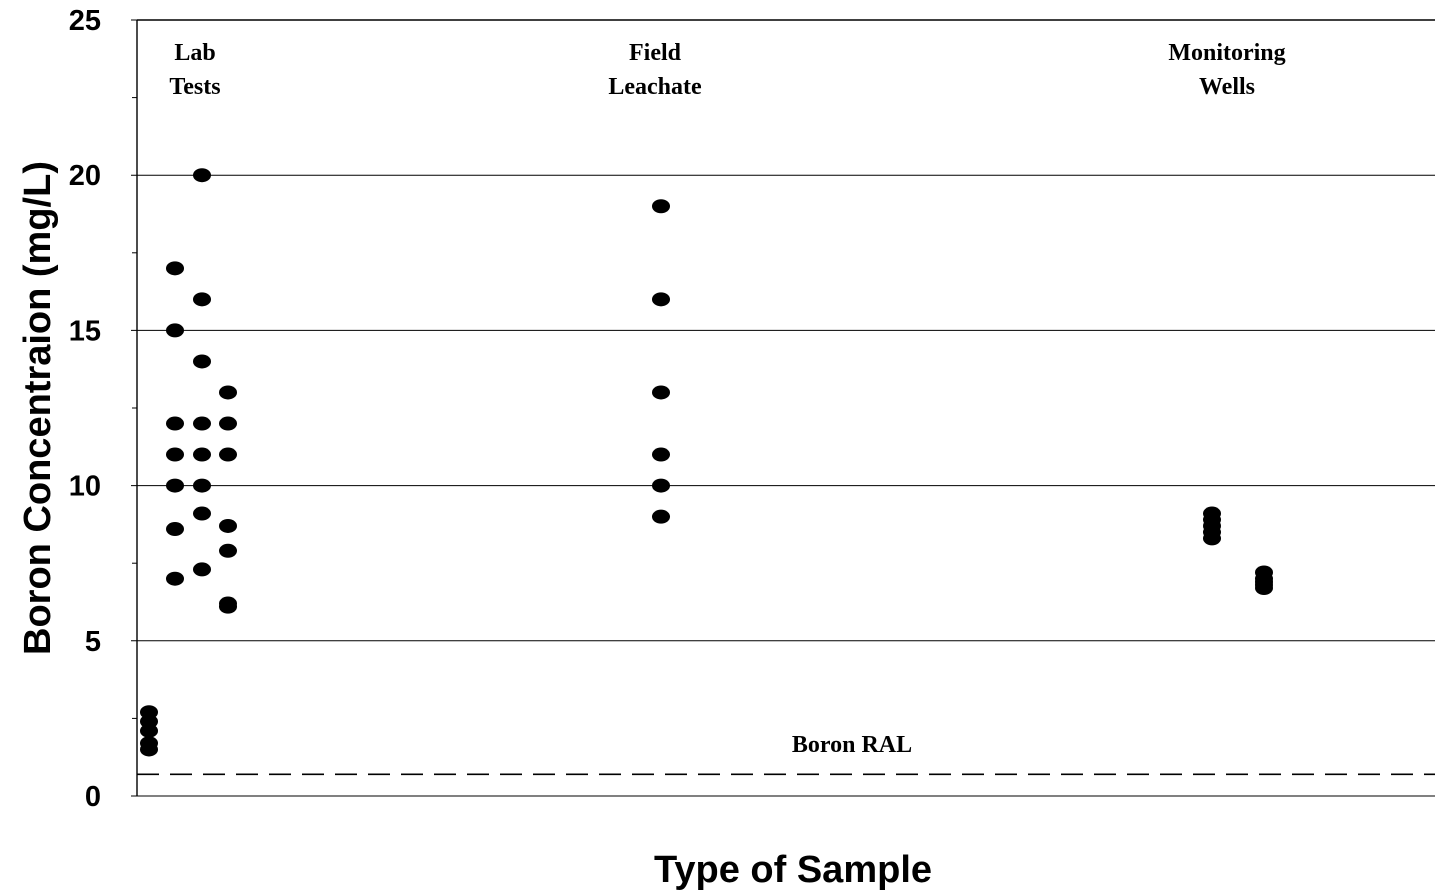 The height and width of the screenshot is (894, 1435). What do you see at coordinates (38, 408) in the screenshot?
I see `y-axis-title: Boron Concentraion (mg/L)` at bounding box center [38, 408].